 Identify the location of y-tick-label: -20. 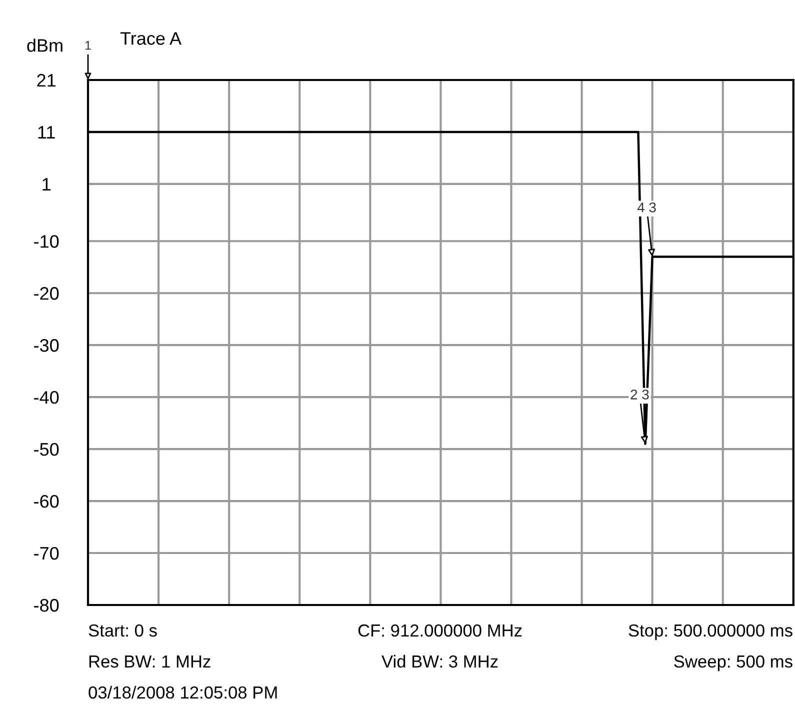
(46, 293).